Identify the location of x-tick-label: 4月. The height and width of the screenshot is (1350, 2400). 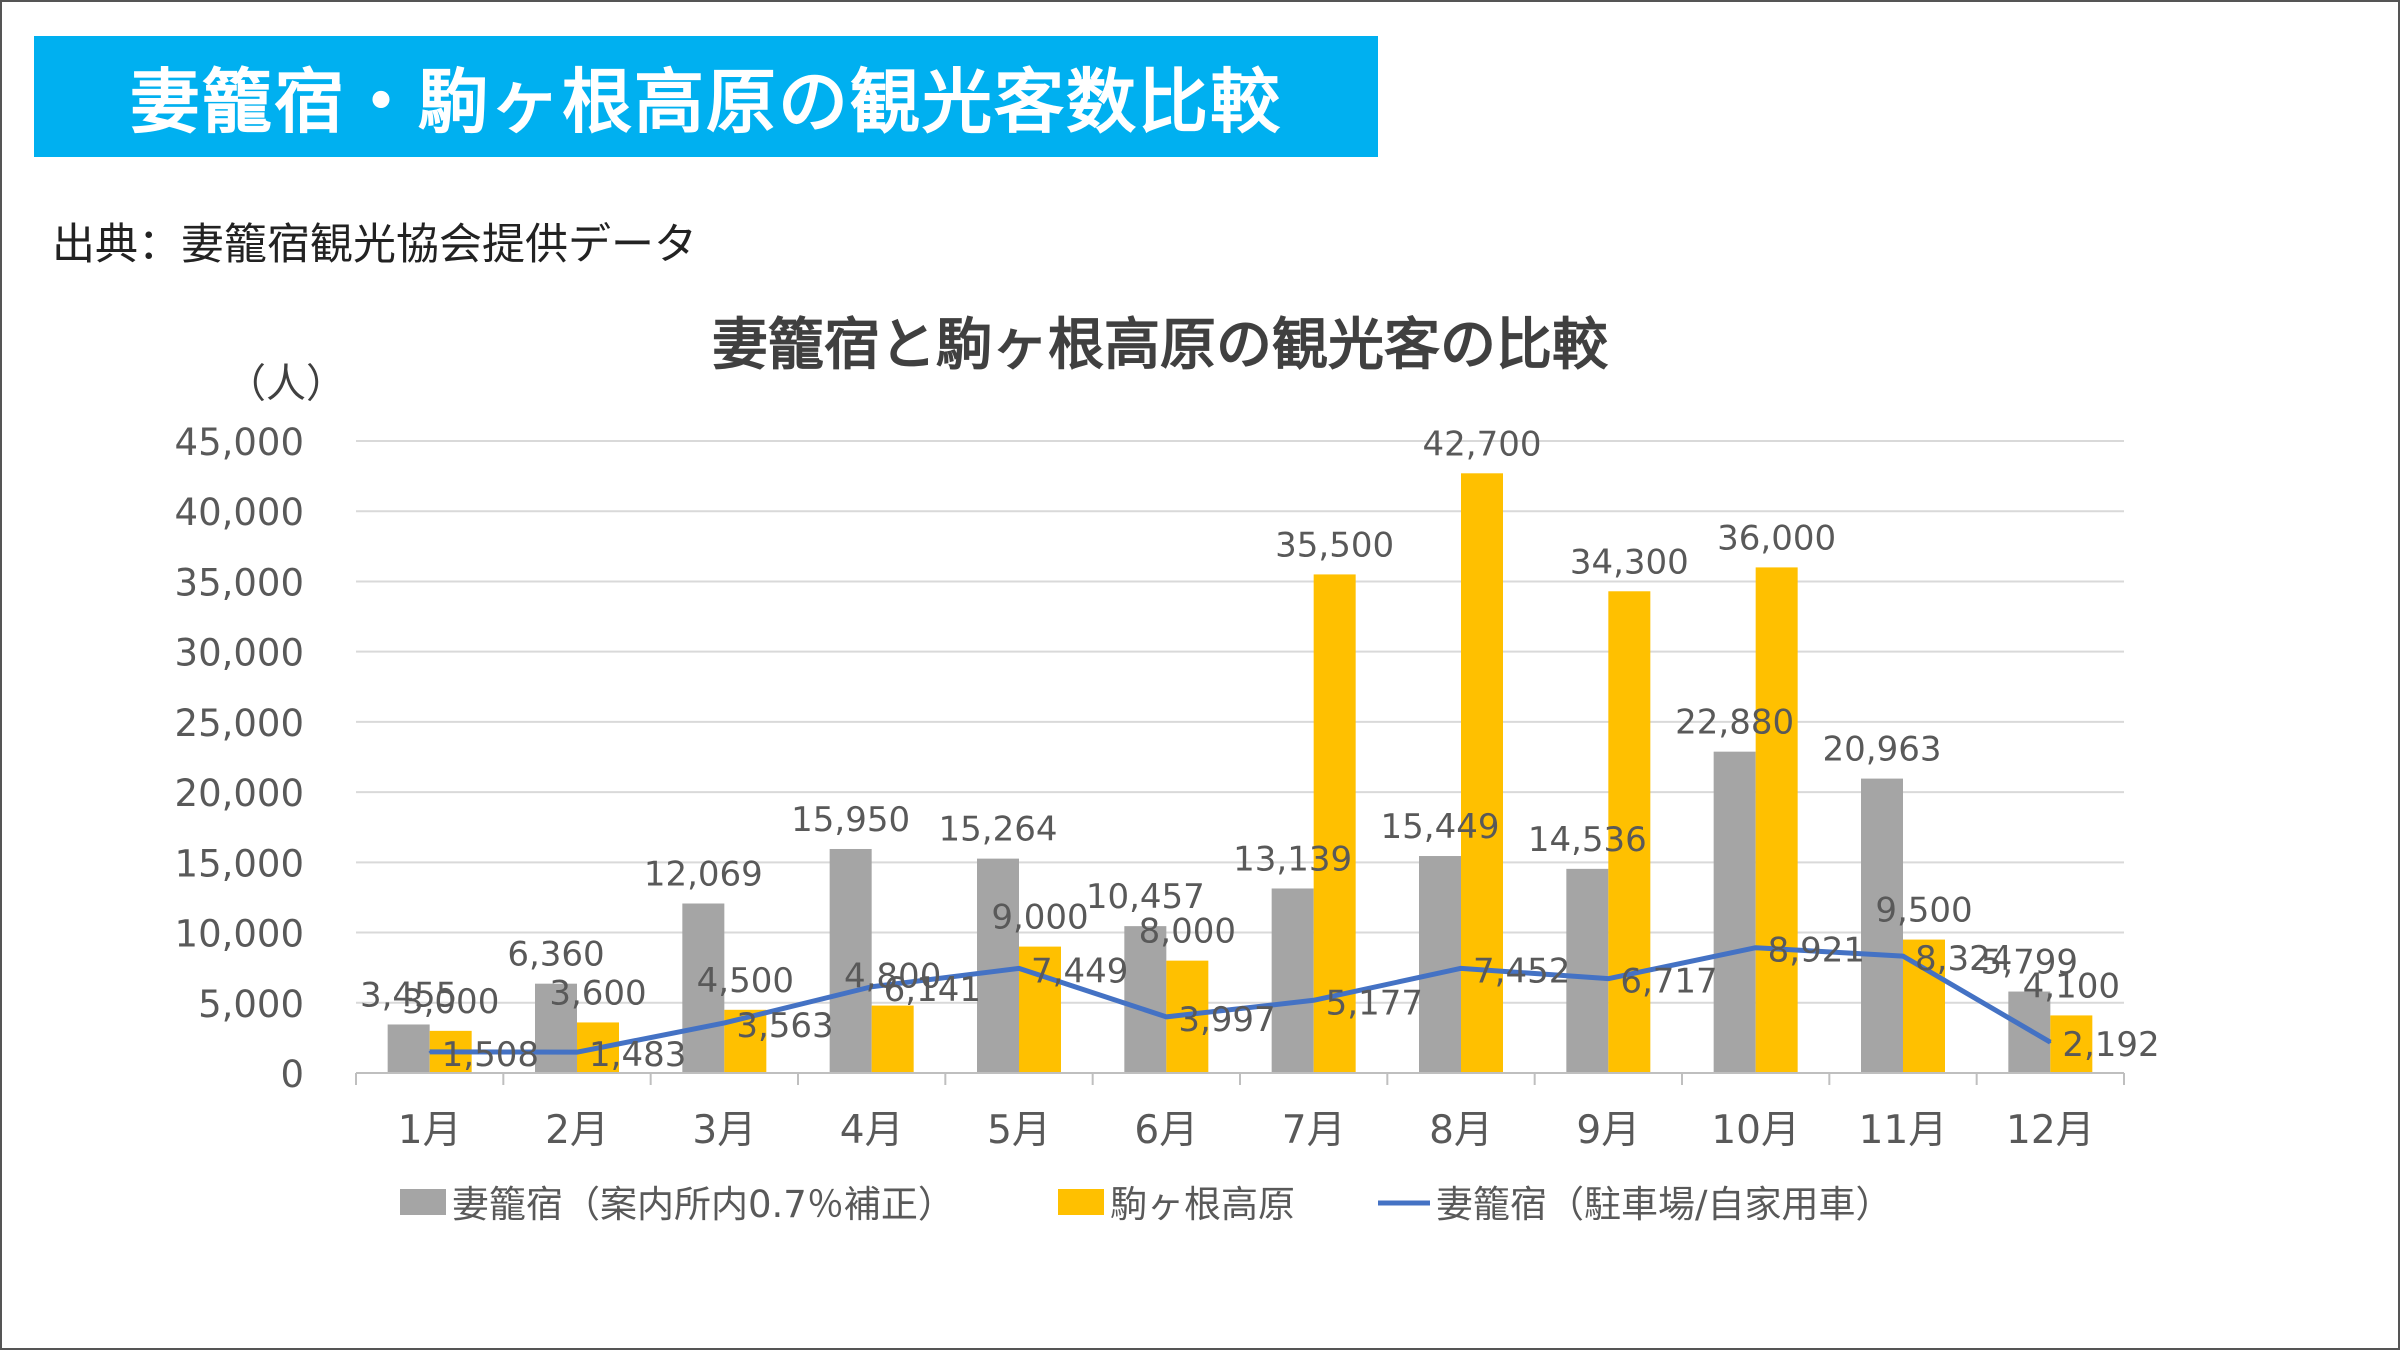
(872, 1130).